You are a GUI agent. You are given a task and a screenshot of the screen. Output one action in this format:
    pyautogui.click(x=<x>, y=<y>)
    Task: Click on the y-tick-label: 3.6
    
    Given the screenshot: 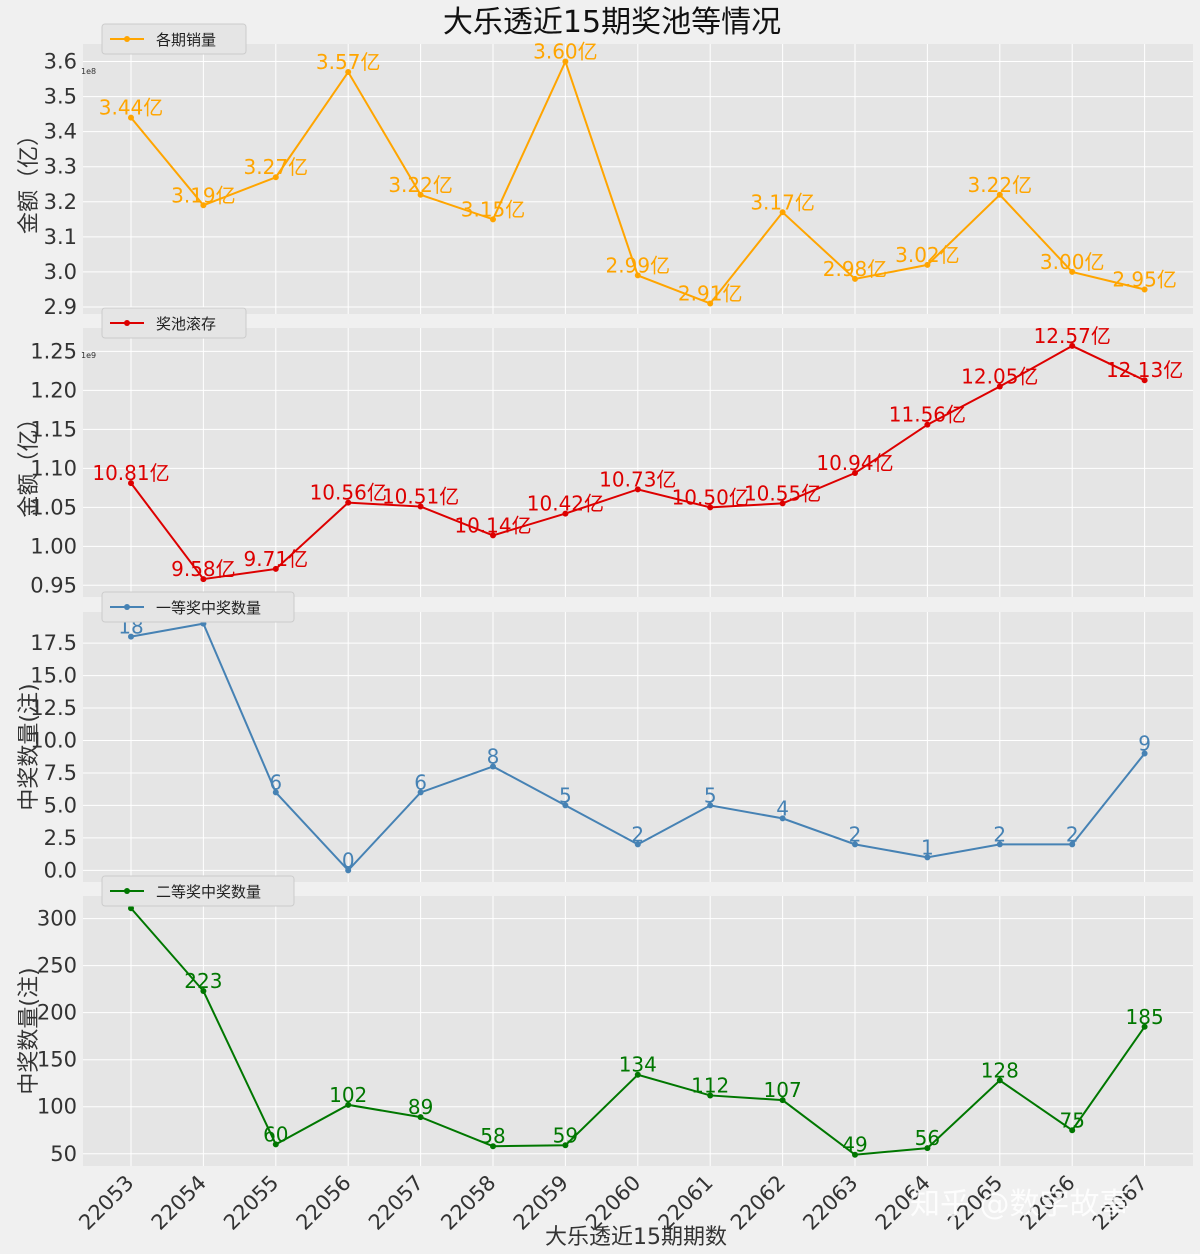 What is the action you would take?
    pyautogui.click(x=60, y=62)
    